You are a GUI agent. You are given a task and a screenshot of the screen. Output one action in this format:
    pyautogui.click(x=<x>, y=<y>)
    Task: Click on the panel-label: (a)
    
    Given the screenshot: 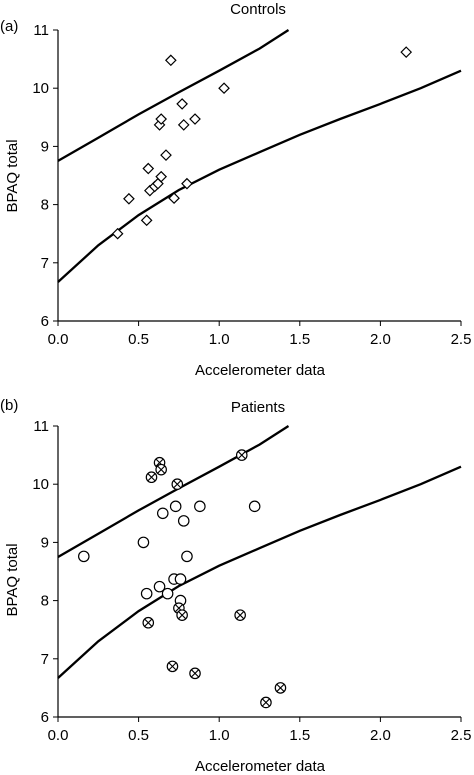 What is the action you would take?
    pyautogui.click(x=9, y=26)
    